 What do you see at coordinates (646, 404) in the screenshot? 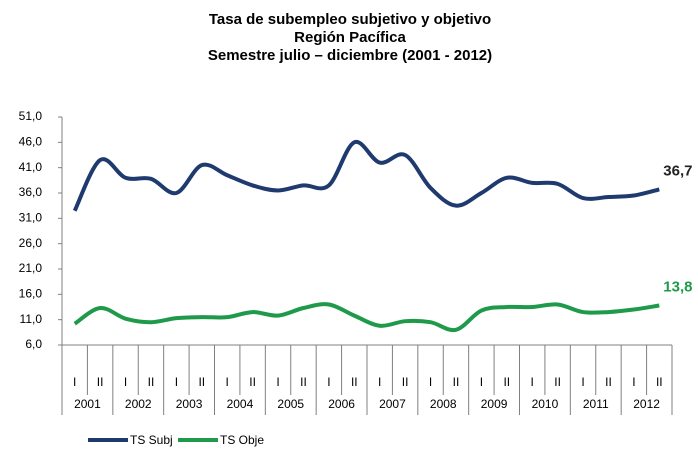
I see `x-group-label: 2012` at bounding box center [646, 404].